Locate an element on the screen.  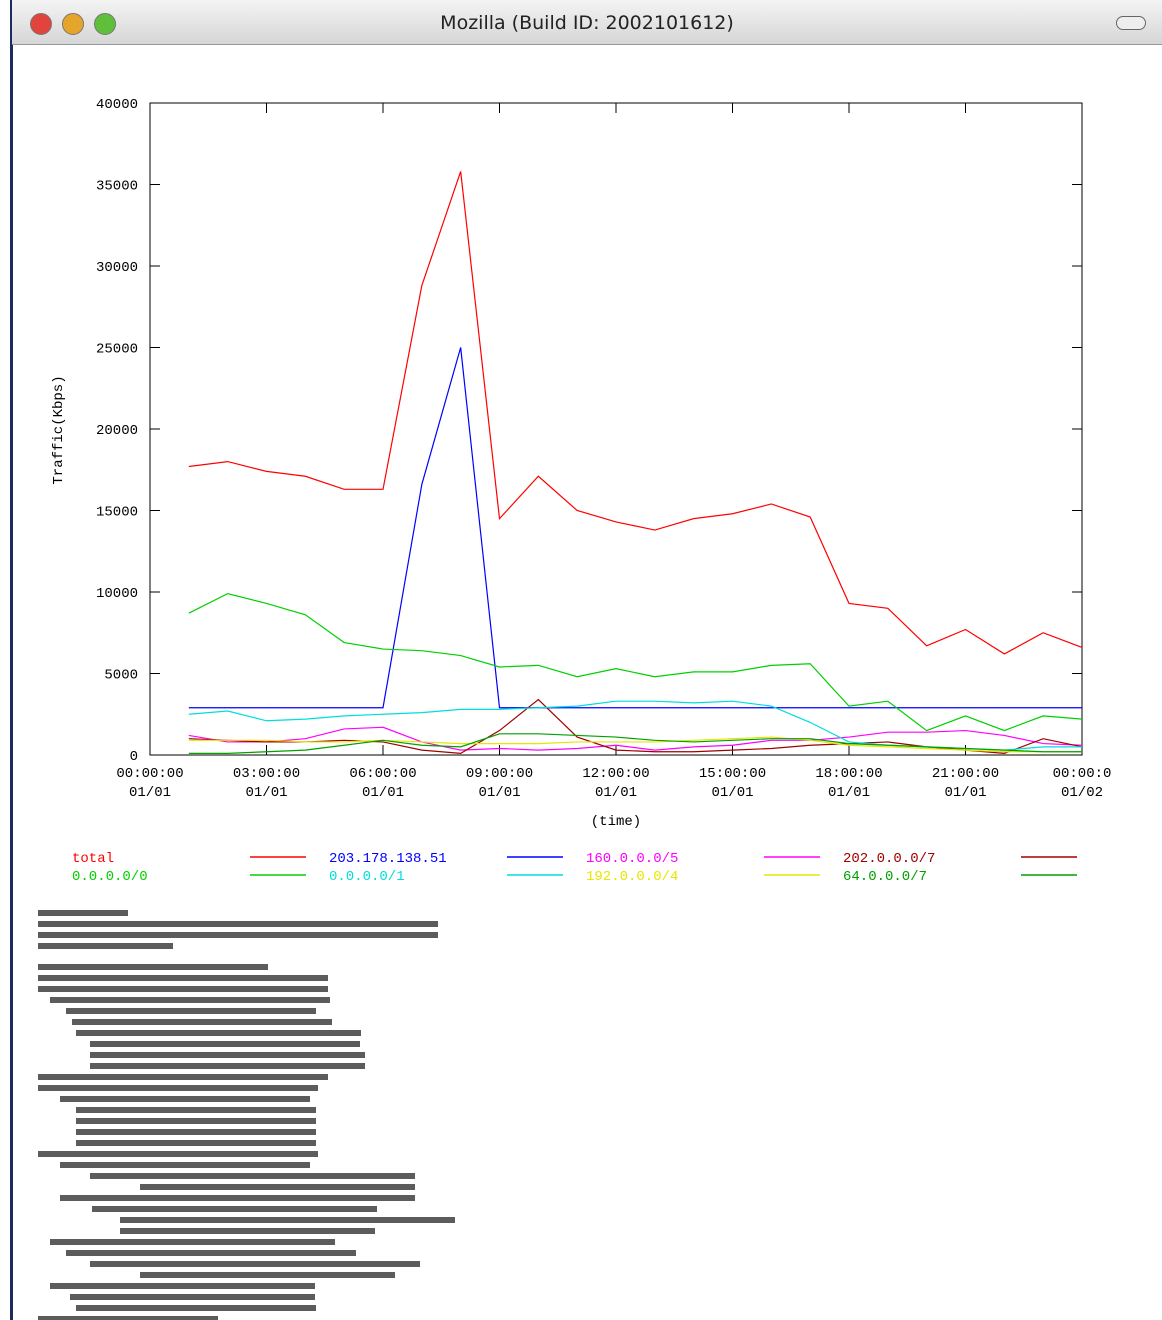
legend-label: 0.0.0.0/0 is located at coordinates (110, 877).